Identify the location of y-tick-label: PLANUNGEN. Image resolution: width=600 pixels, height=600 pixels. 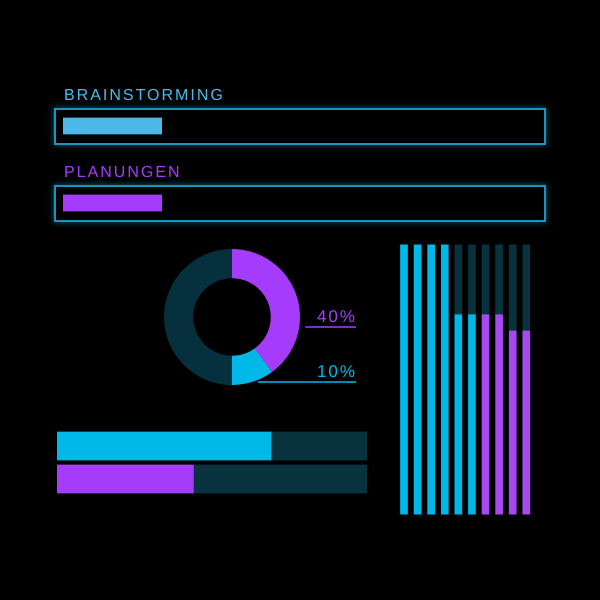
(123, 172).